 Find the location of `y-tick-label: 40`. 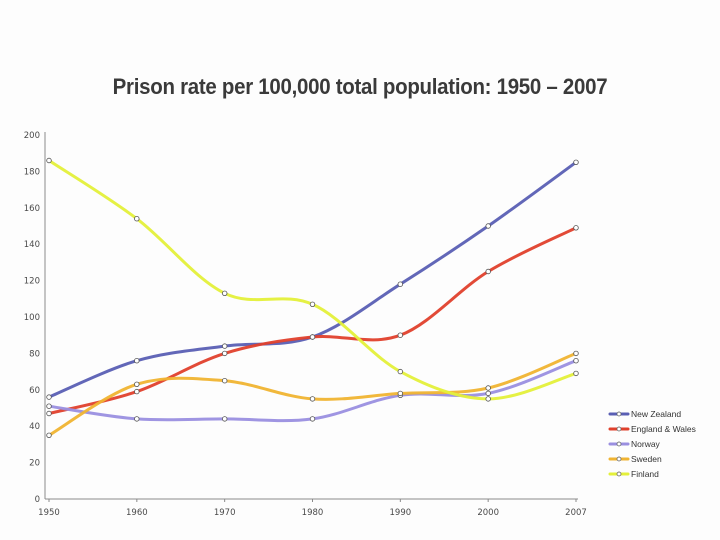

y-tick-label: 40 is located at coordinates (34, 427).